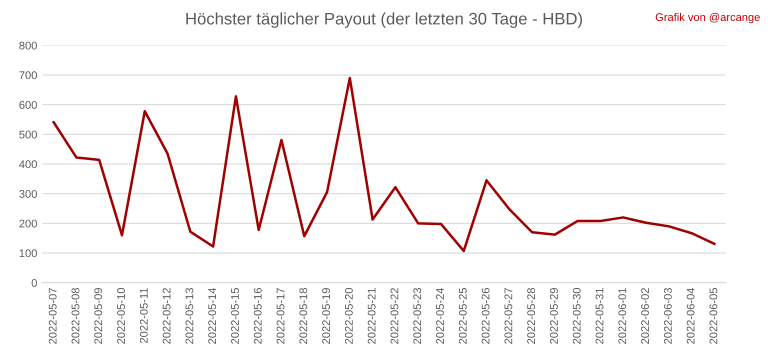 This screenshot has height=349, width=768. Describe the element at coordinates (28, 194) in the screenshot. I see `y-tick-label: 300` at that location.